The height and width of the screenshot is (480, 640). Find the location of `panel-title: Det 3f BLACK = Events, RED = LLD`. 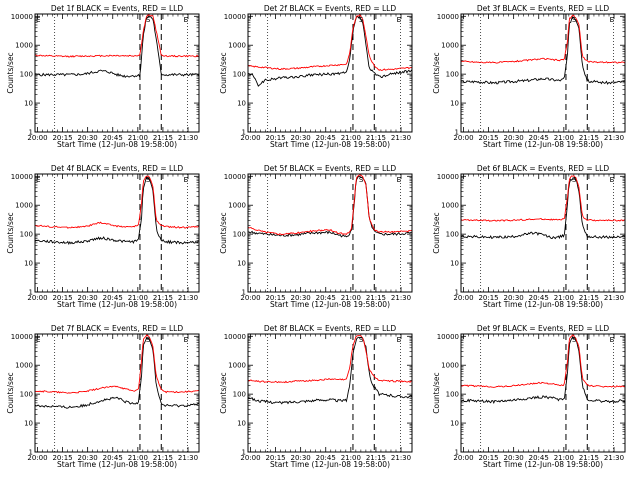

panel-title: Det 3f BLACK = Events, RED = LLD is located at coordinates (543, 8).